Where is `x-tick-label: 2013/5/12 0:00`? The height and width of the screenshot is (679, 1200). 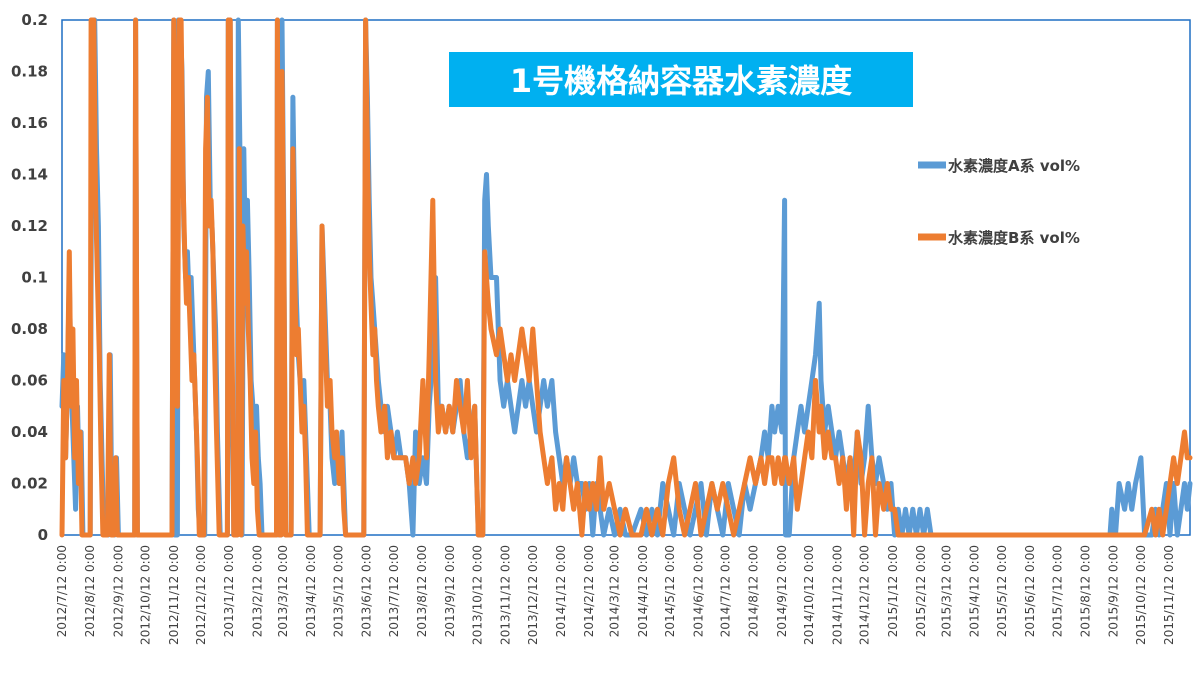 x-tick-label: 2013/5/12 0:00 is located at coordinates (338, 591).